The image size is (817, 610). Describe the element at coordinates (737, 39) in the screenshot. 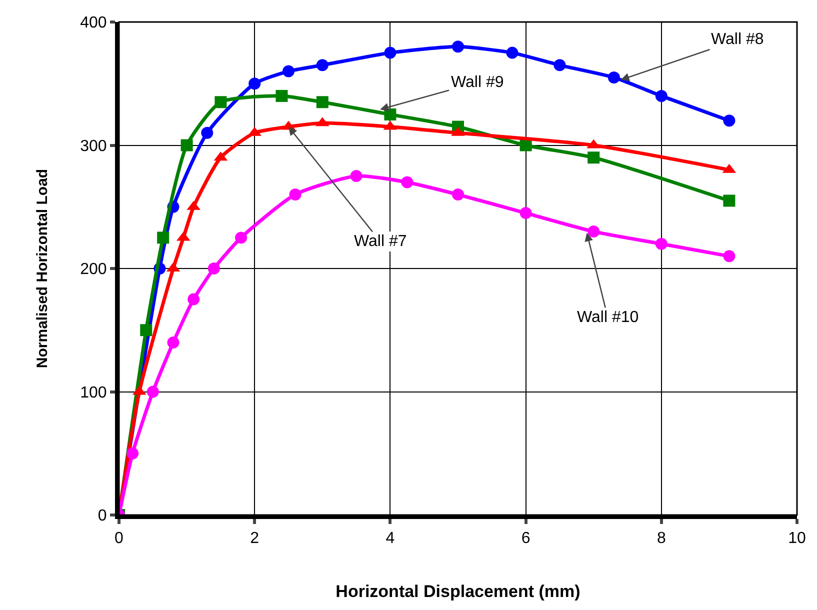

I see `annotation: Wall #8` at that location.